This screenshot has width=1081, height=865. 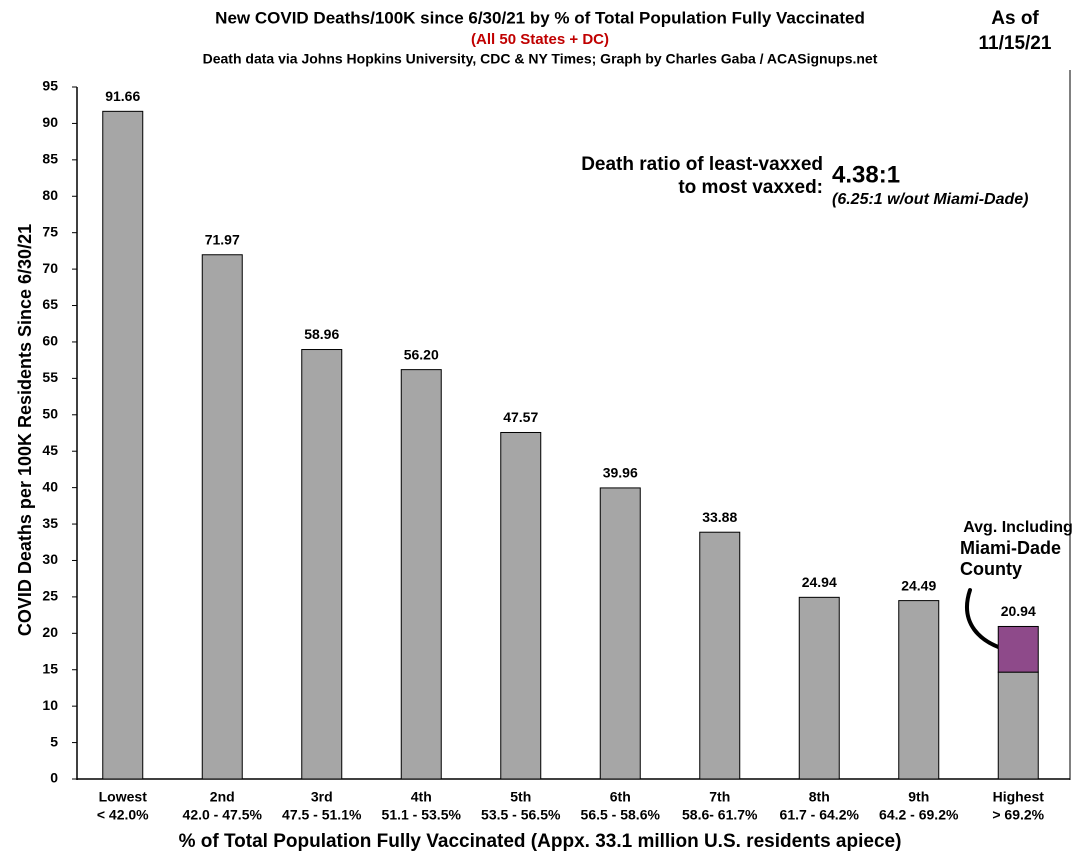 I want to click on annotation: Miami-Dade, so click(x=1010, y=548).